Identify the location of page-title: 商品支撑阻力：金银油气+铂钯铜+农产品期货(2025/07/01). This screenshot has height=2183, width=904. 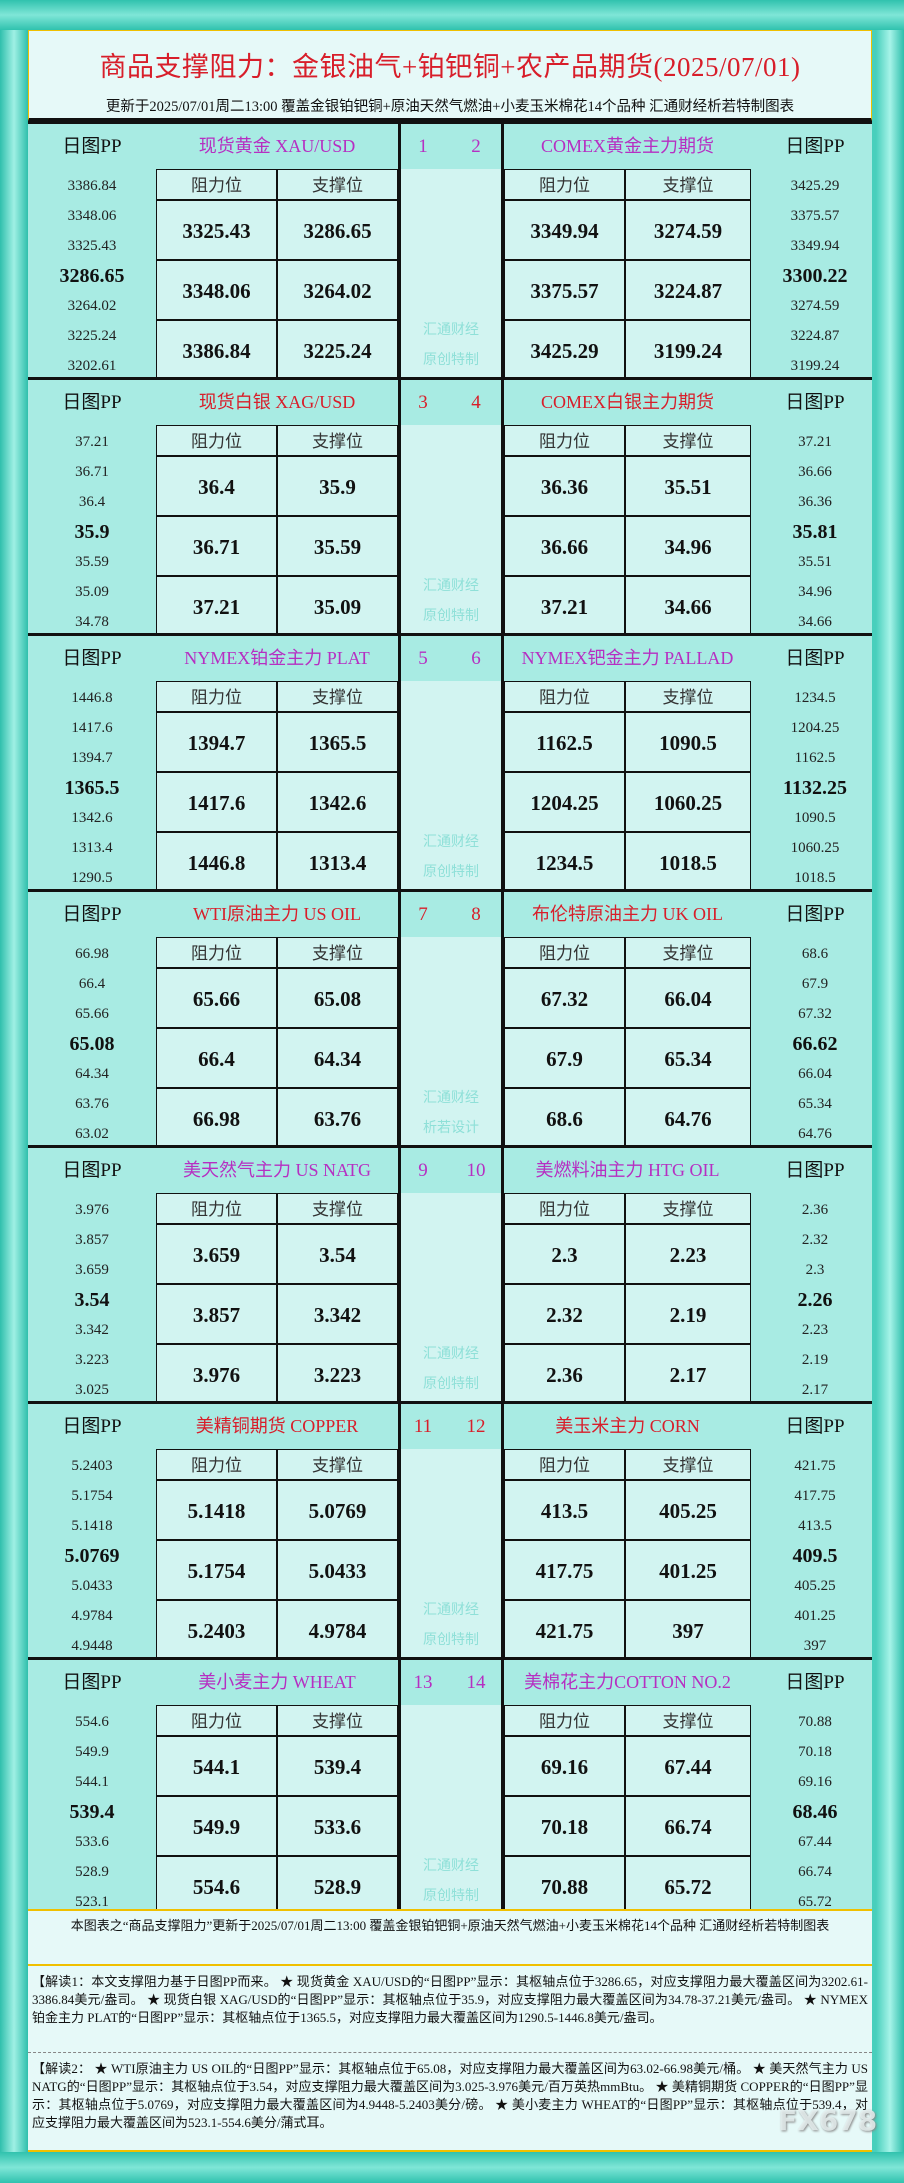
(450, 67).